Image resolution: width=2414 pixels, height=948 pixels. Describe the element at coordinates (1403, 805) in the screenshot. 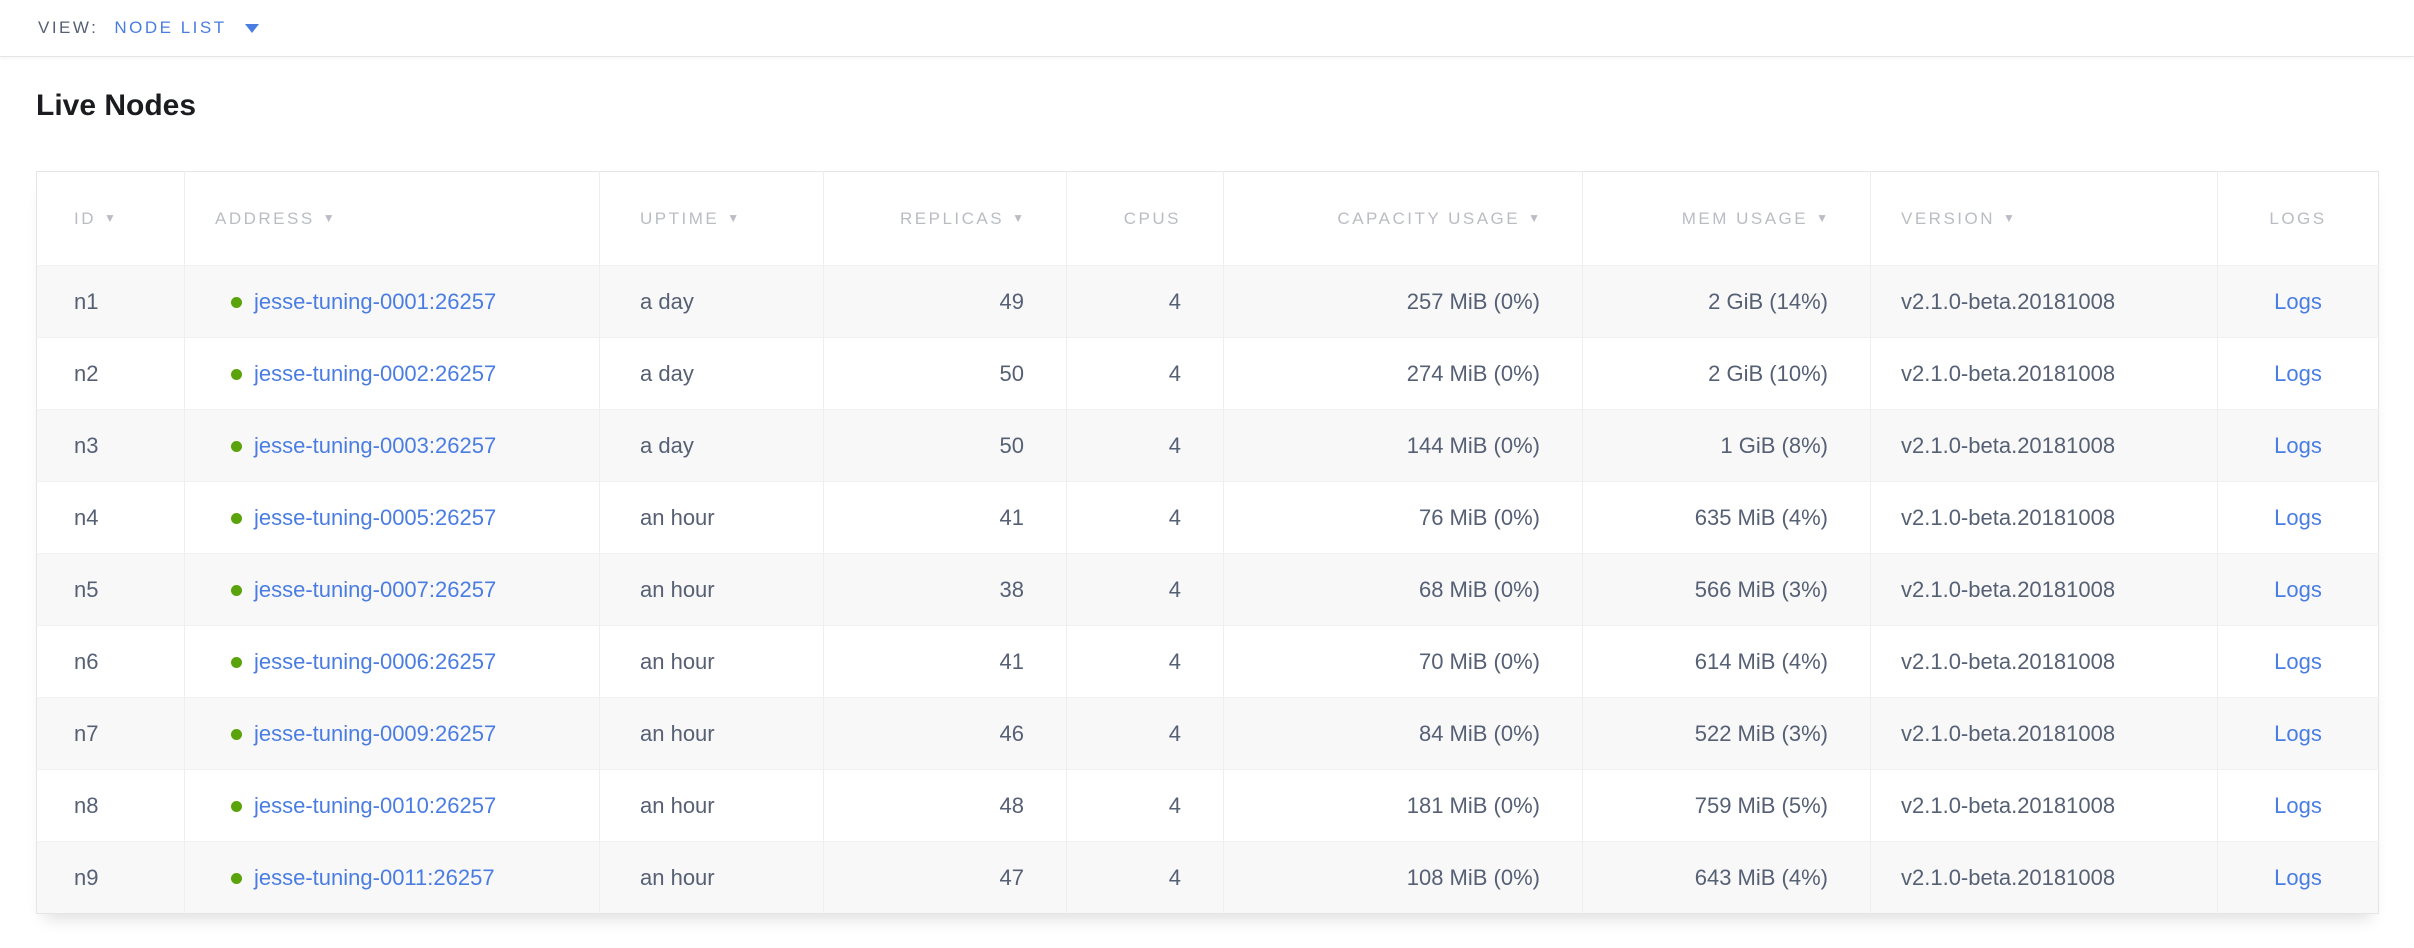

I see `capacity-cell: 181 MiB (0%)` at that location.